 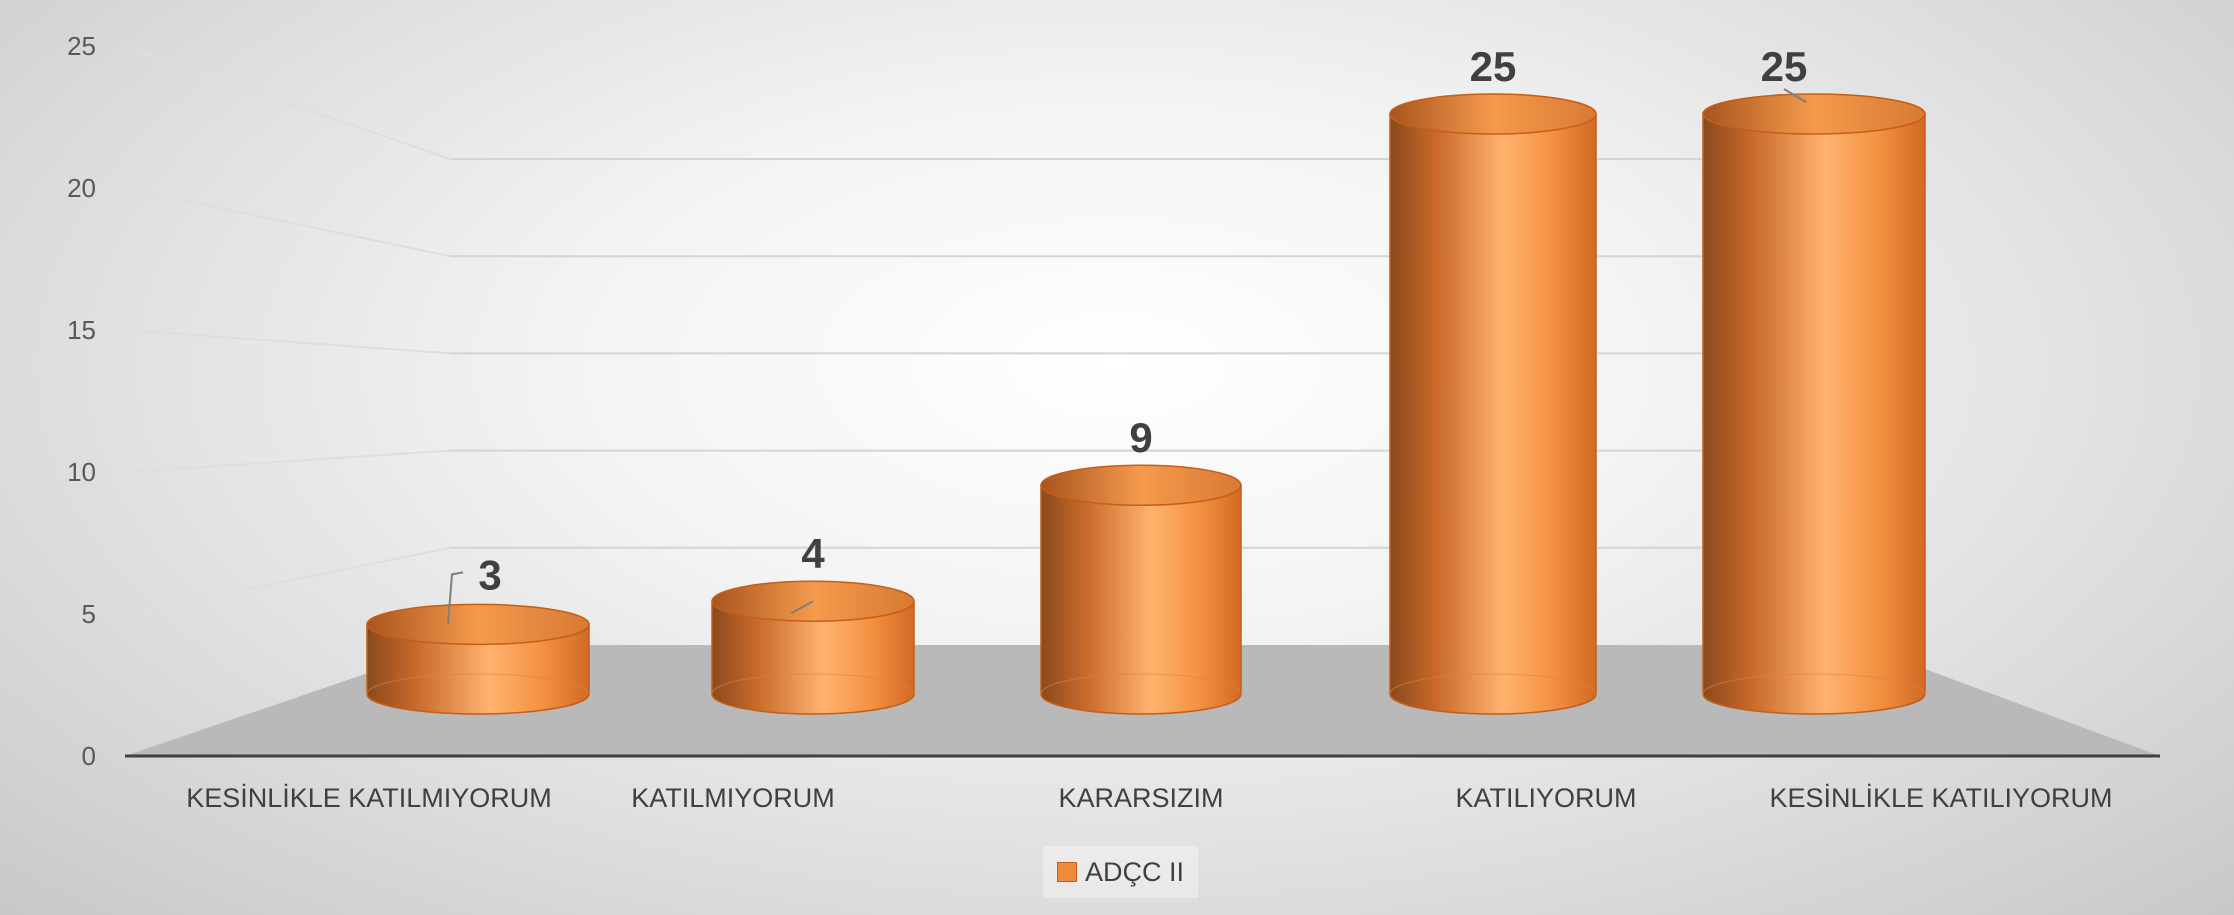 I want to click on x-category-label: KATILIYORUM, so click(x=1545, y=798).